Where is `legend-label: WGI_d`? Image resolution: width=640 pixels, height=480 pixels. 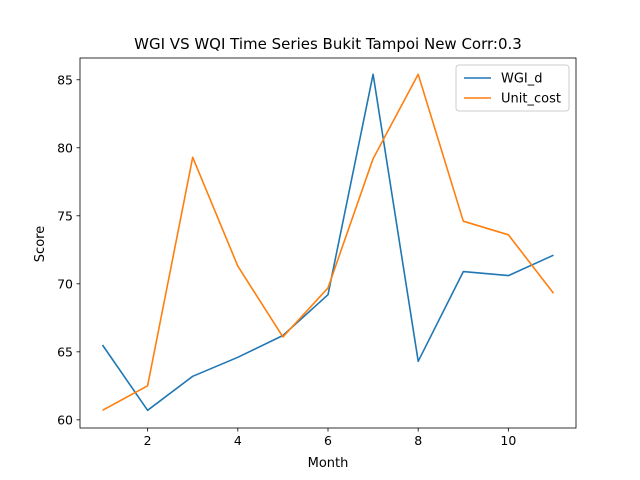
legend-label: WGI_d is located at coordinates (522, 79).